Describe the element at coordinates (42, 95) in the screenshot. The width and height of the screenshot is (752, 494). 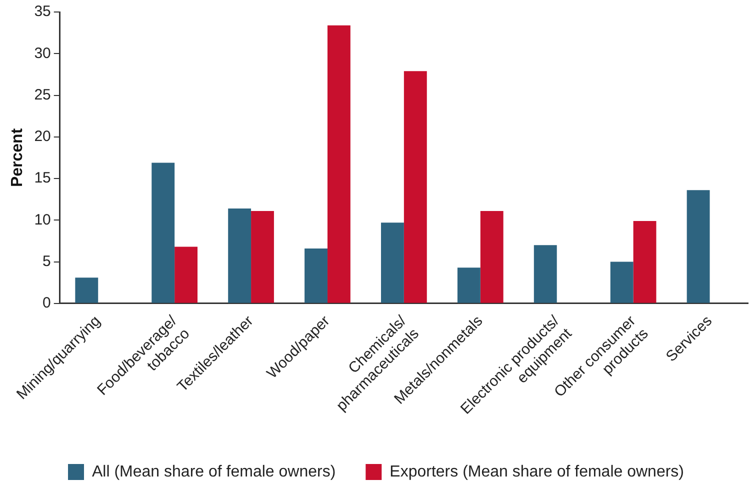
I see `y-tick-label: 25` at that location.